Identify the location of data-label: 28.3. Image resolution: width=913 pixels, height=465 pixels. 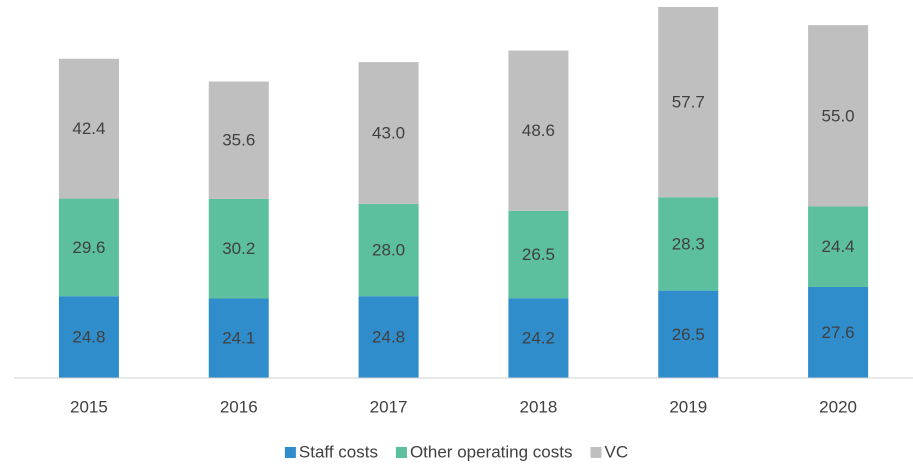
(688, 243).